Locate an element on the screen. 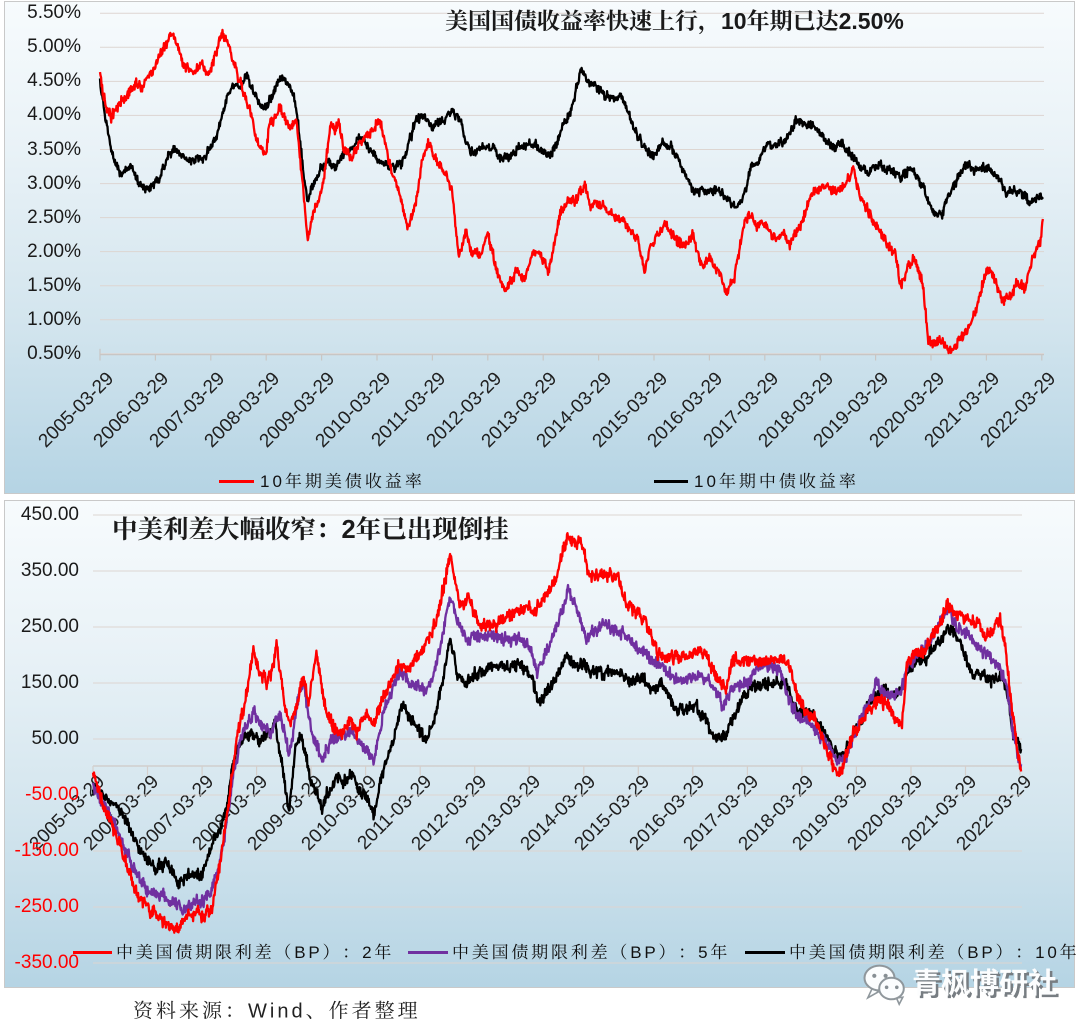  svg-text: Wind is located at coordinates (277, 1012).